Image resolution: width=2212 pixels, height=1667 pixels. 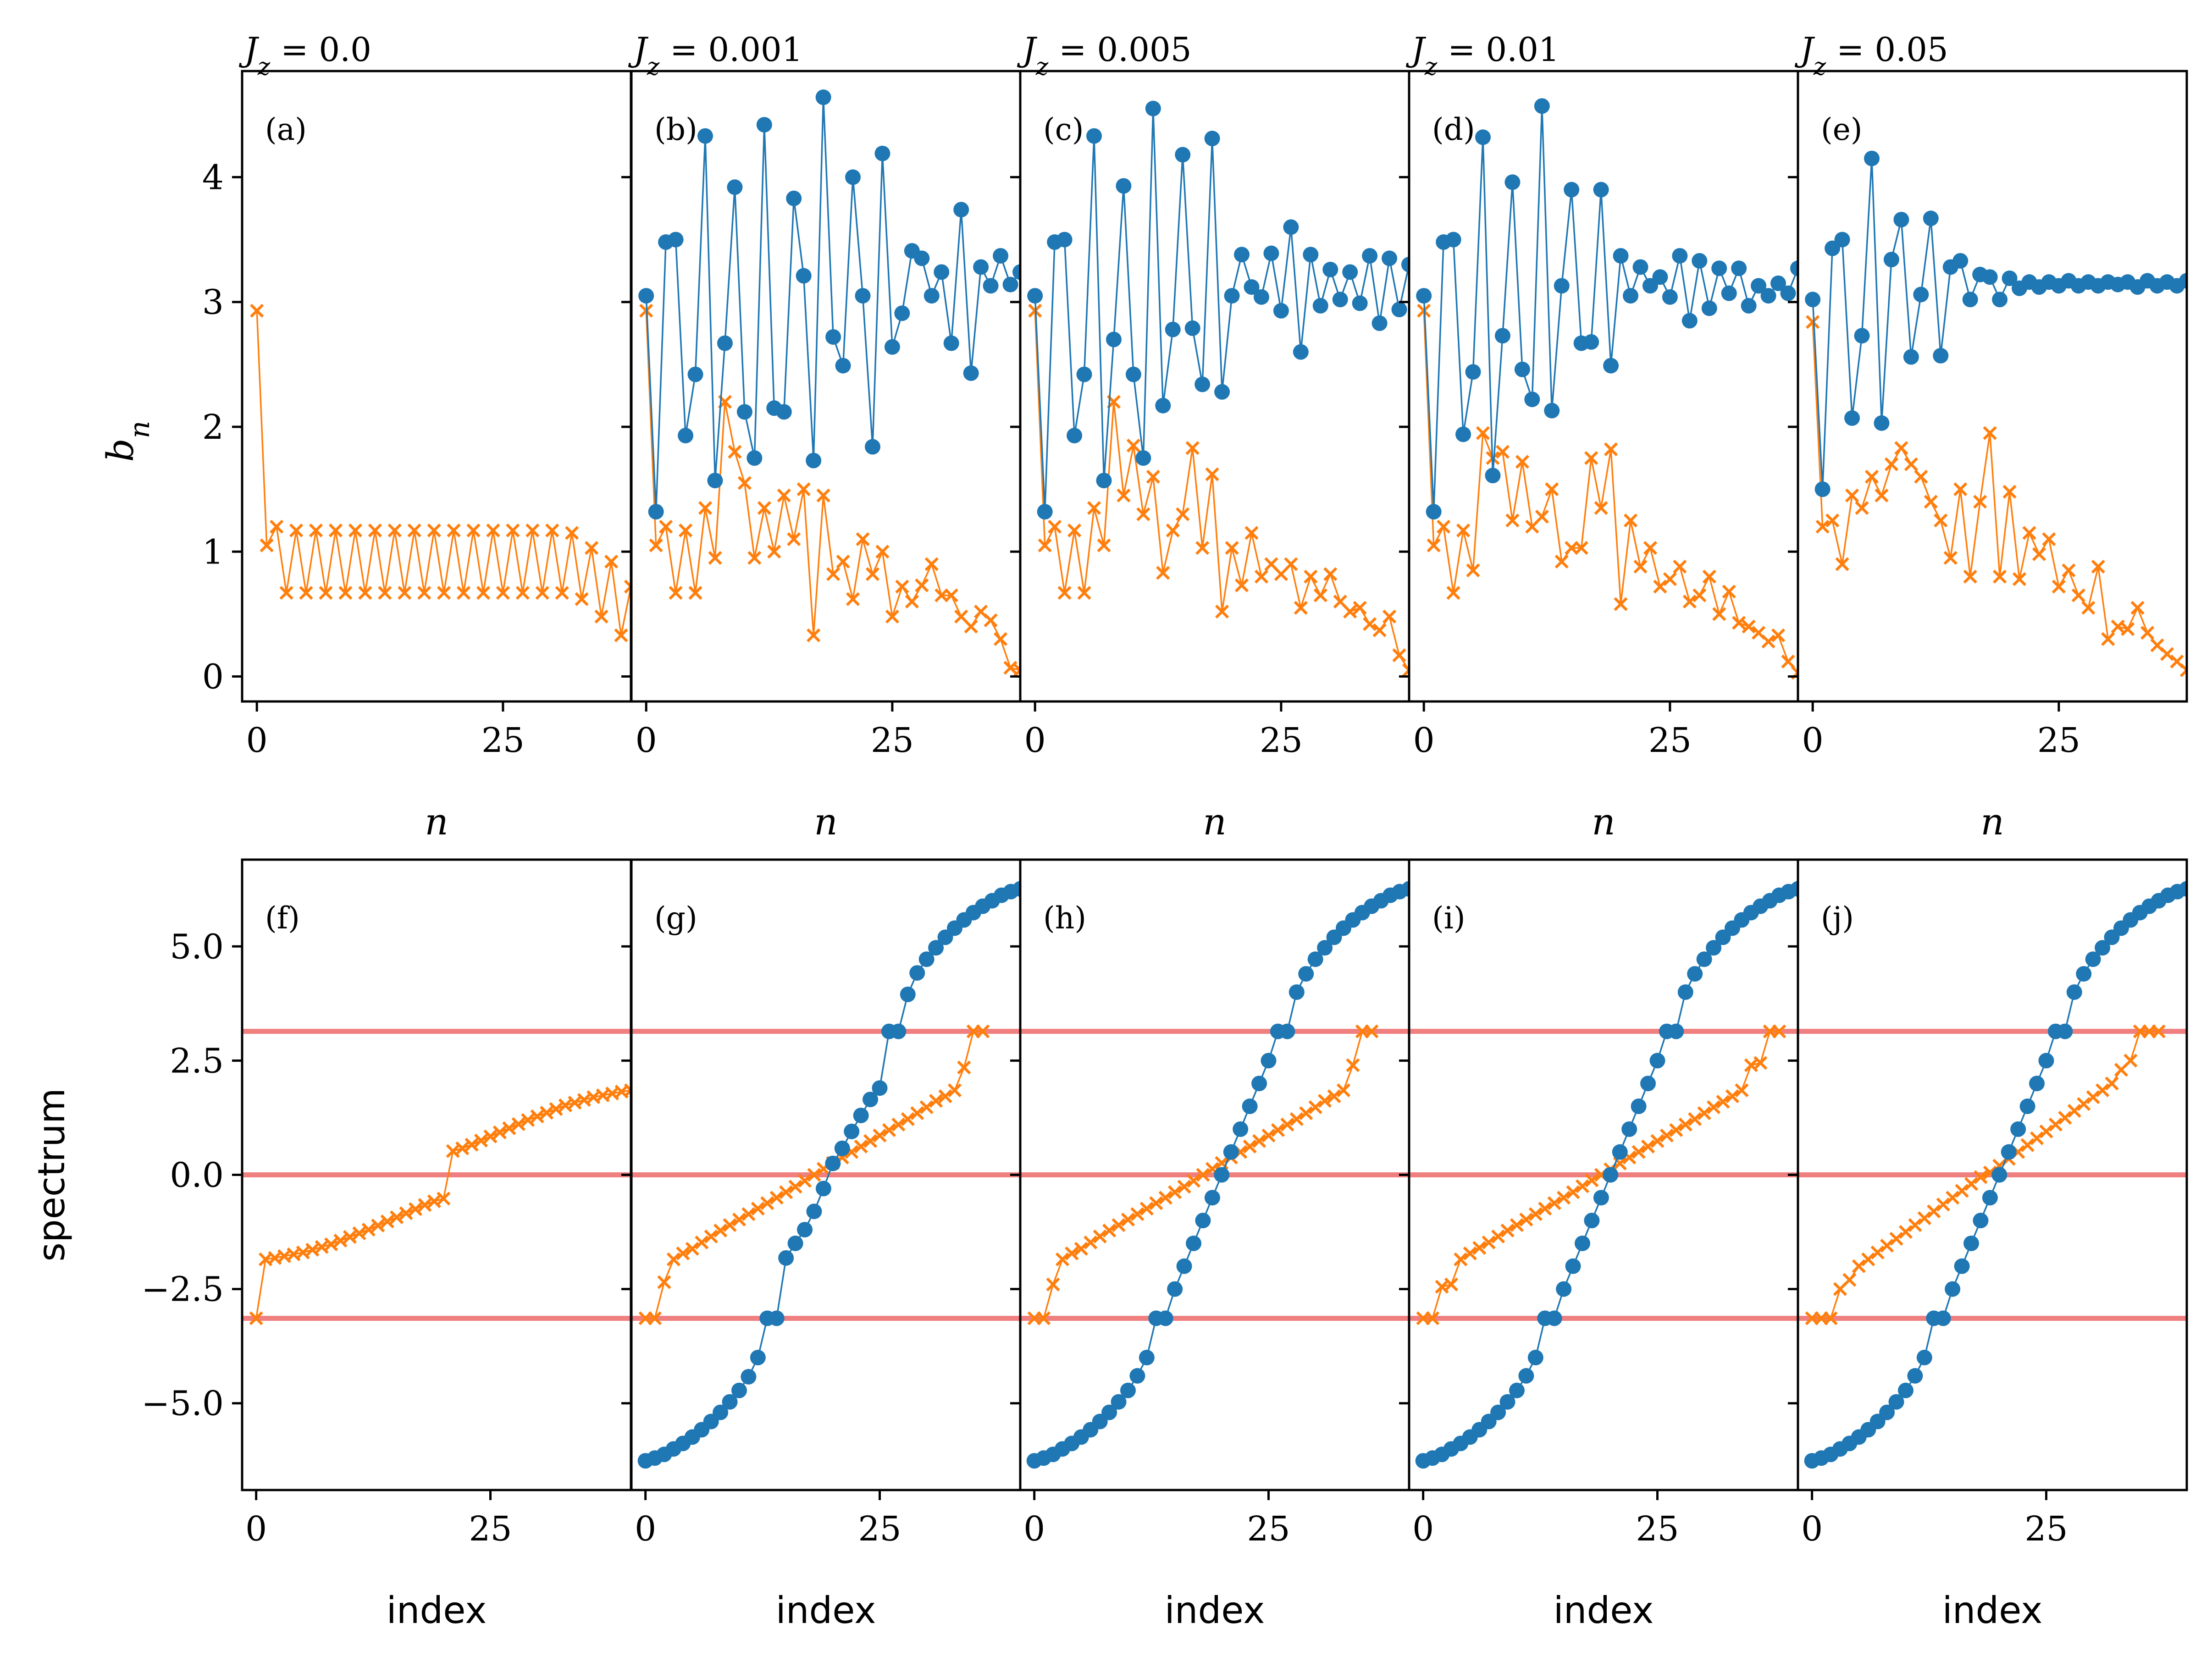 I want to click on panel-d, so click(x=1599, y=391).